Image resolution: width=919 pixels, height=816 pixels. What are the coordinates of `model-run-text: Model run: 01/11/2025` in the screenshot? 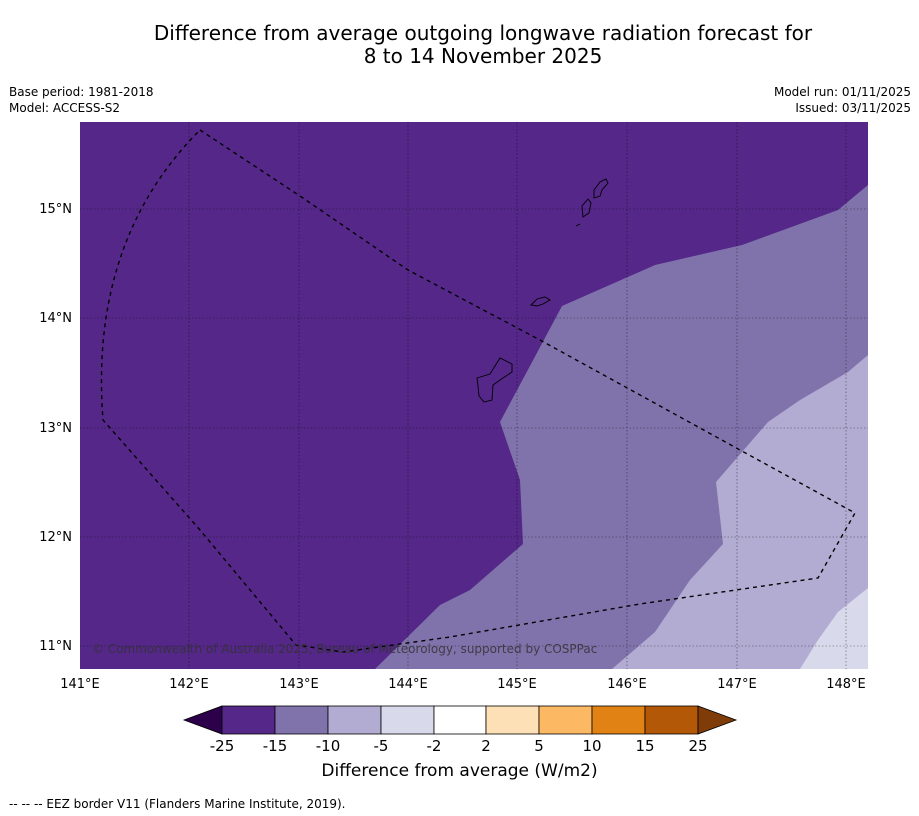 It's located at (842, 92).